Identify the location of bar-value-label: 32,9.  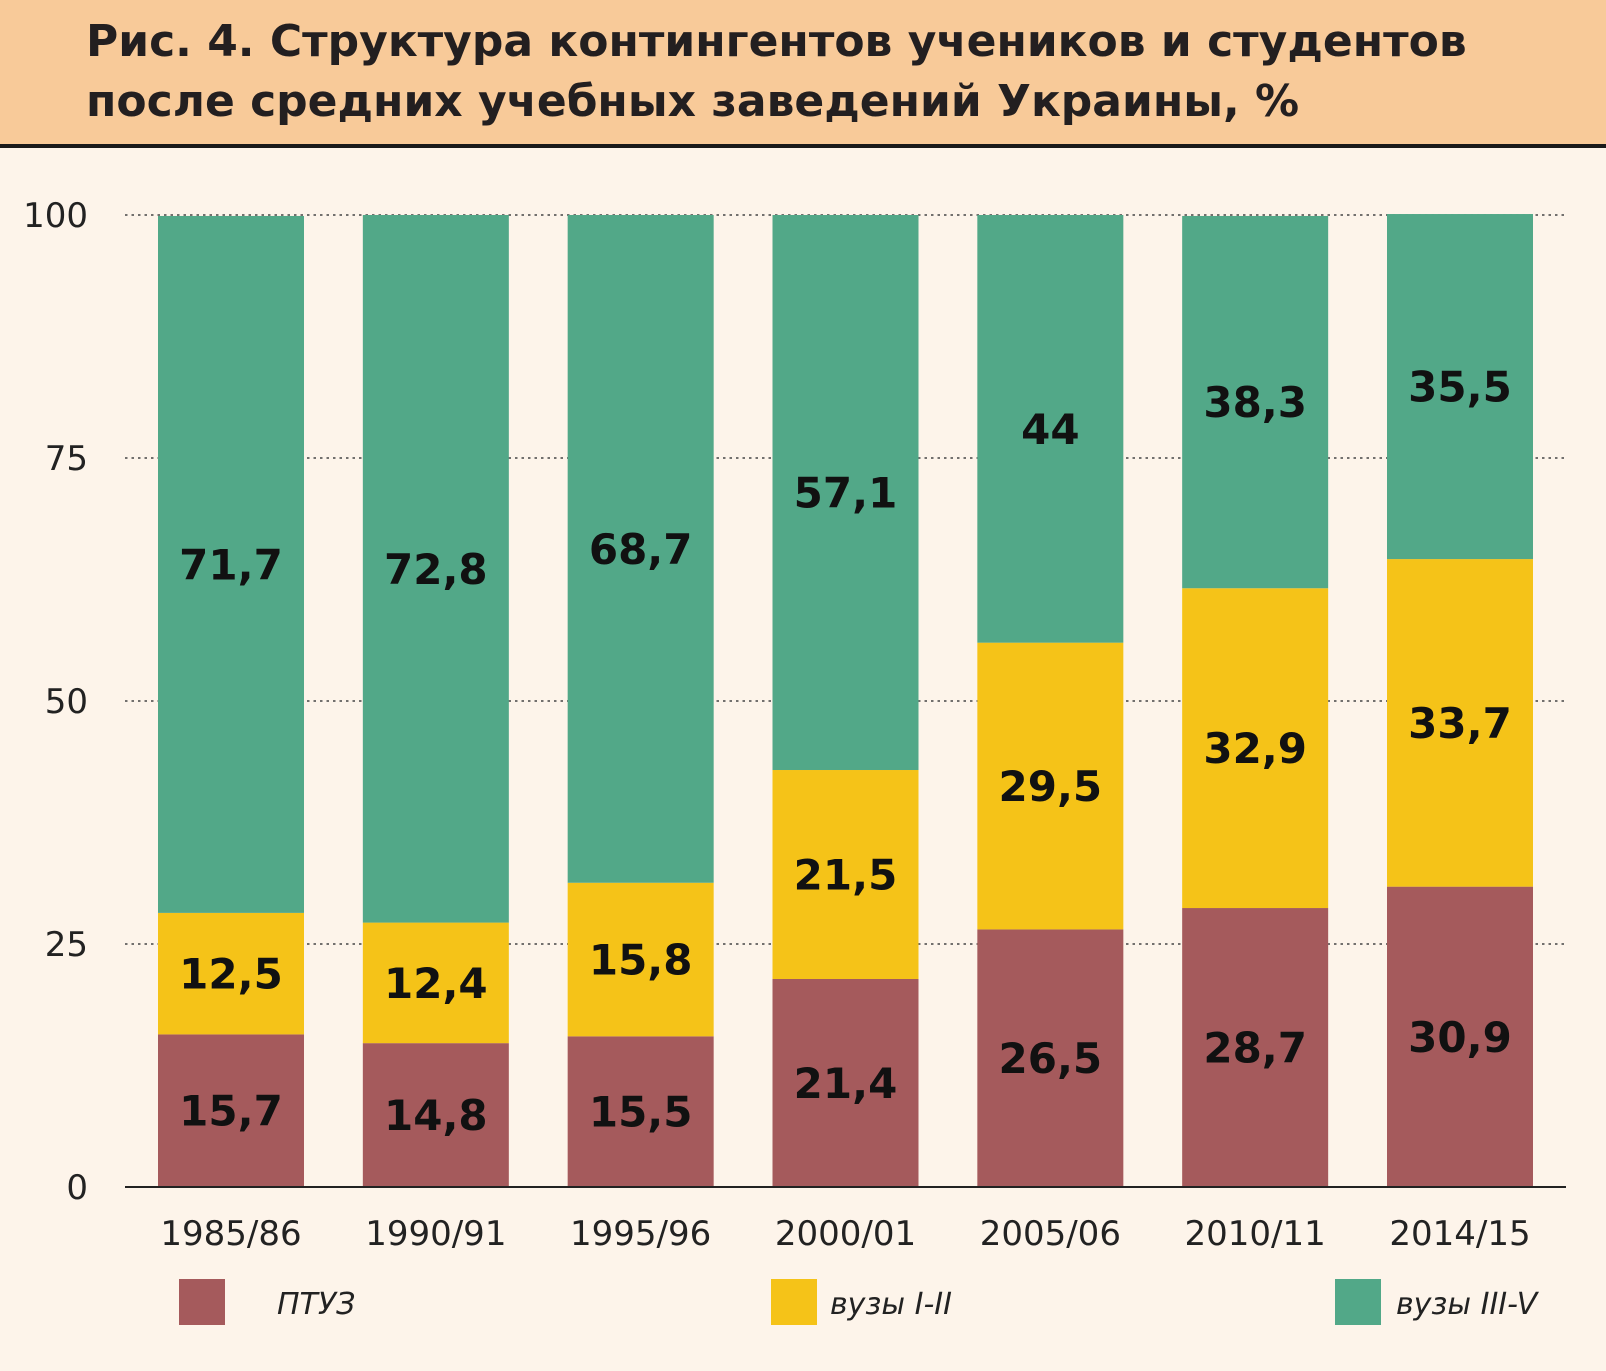
(1255, 748).